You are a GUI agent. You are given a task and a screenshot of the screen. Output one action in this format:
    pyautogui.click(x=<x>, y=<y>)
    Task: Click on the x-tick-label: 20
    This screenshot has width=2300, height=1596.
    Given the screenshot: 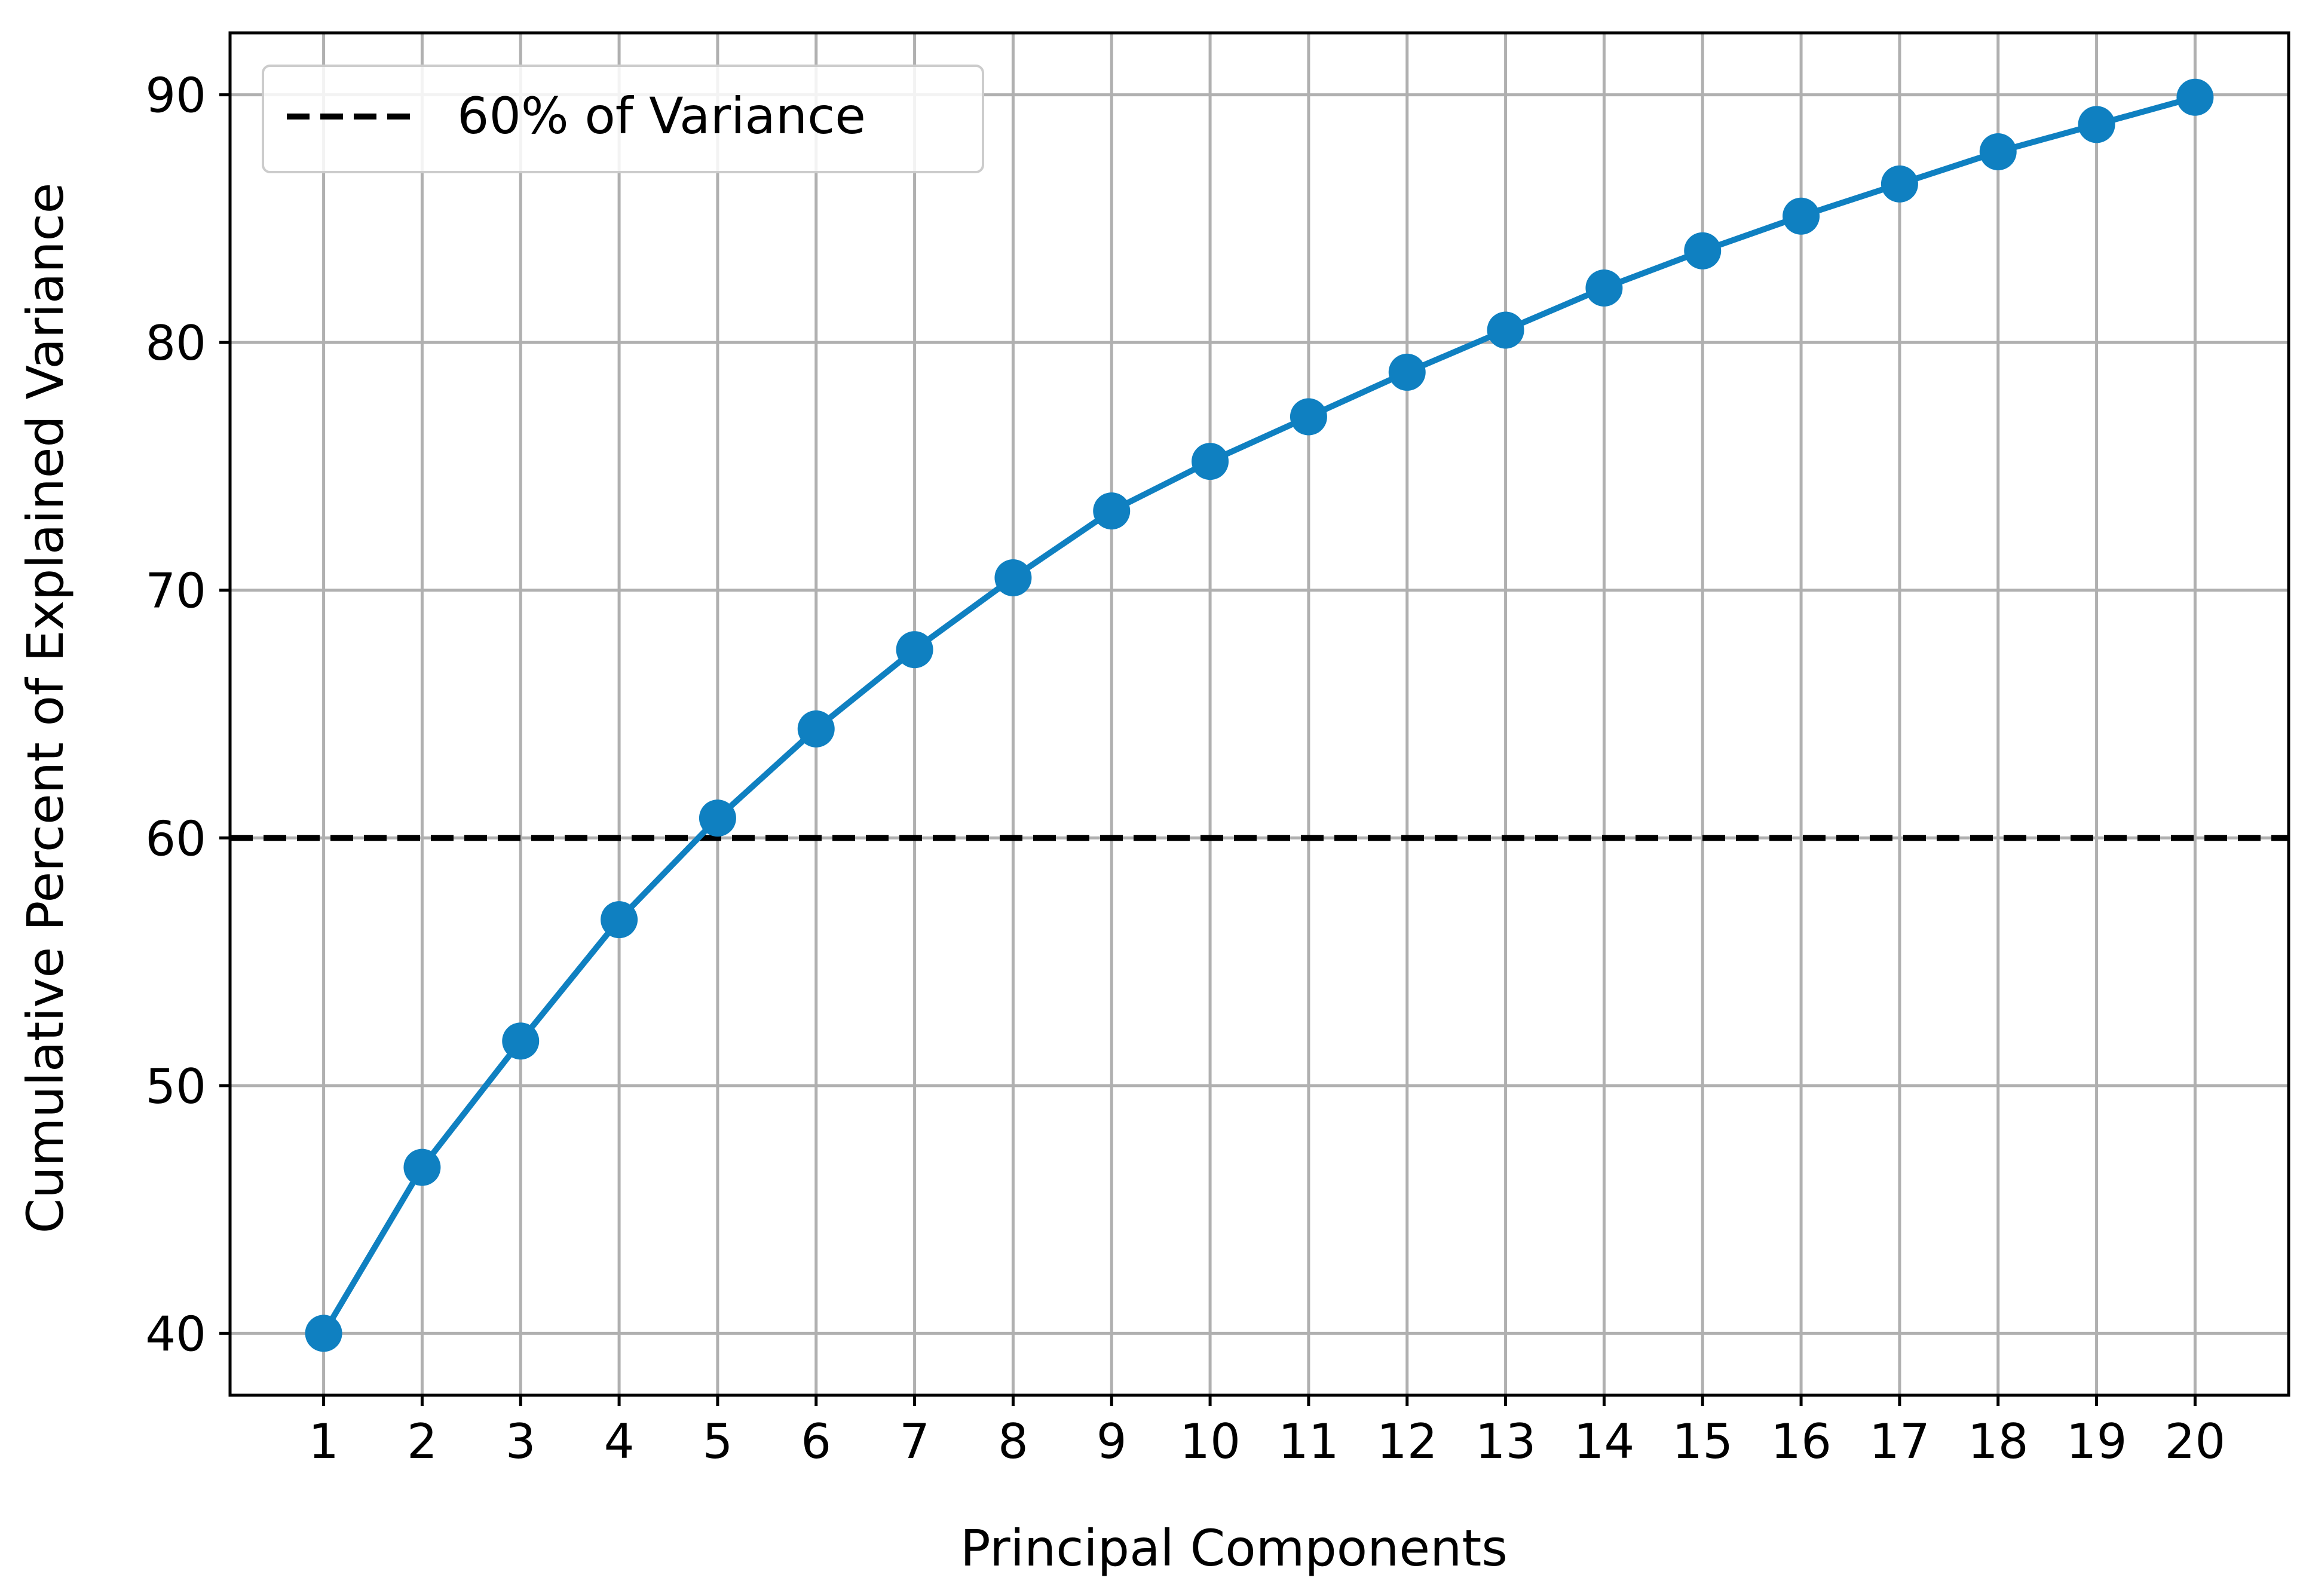 What is the action you would take?
    pyautogui.click(x=2195, y=1442)
    